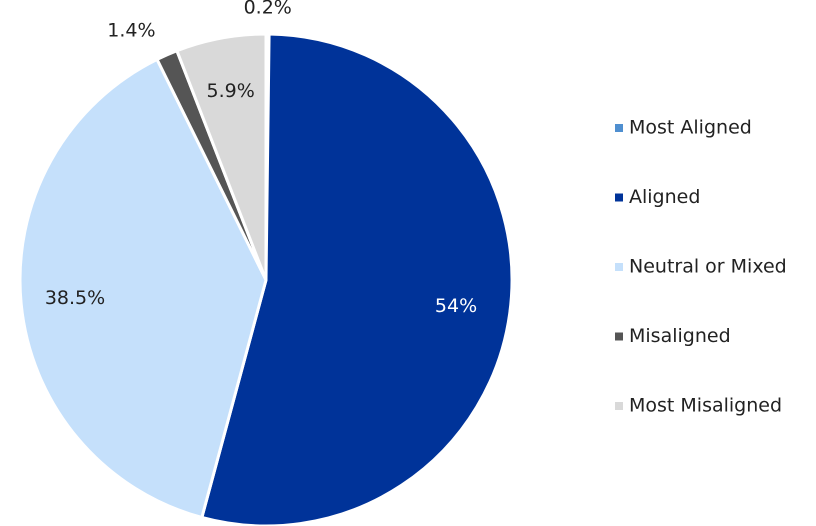 This screenshot has height=526, width=816. Describe the element at coordinates (690, 128) in the screenshot. I see `legend-label: Most Aligned` at that location.